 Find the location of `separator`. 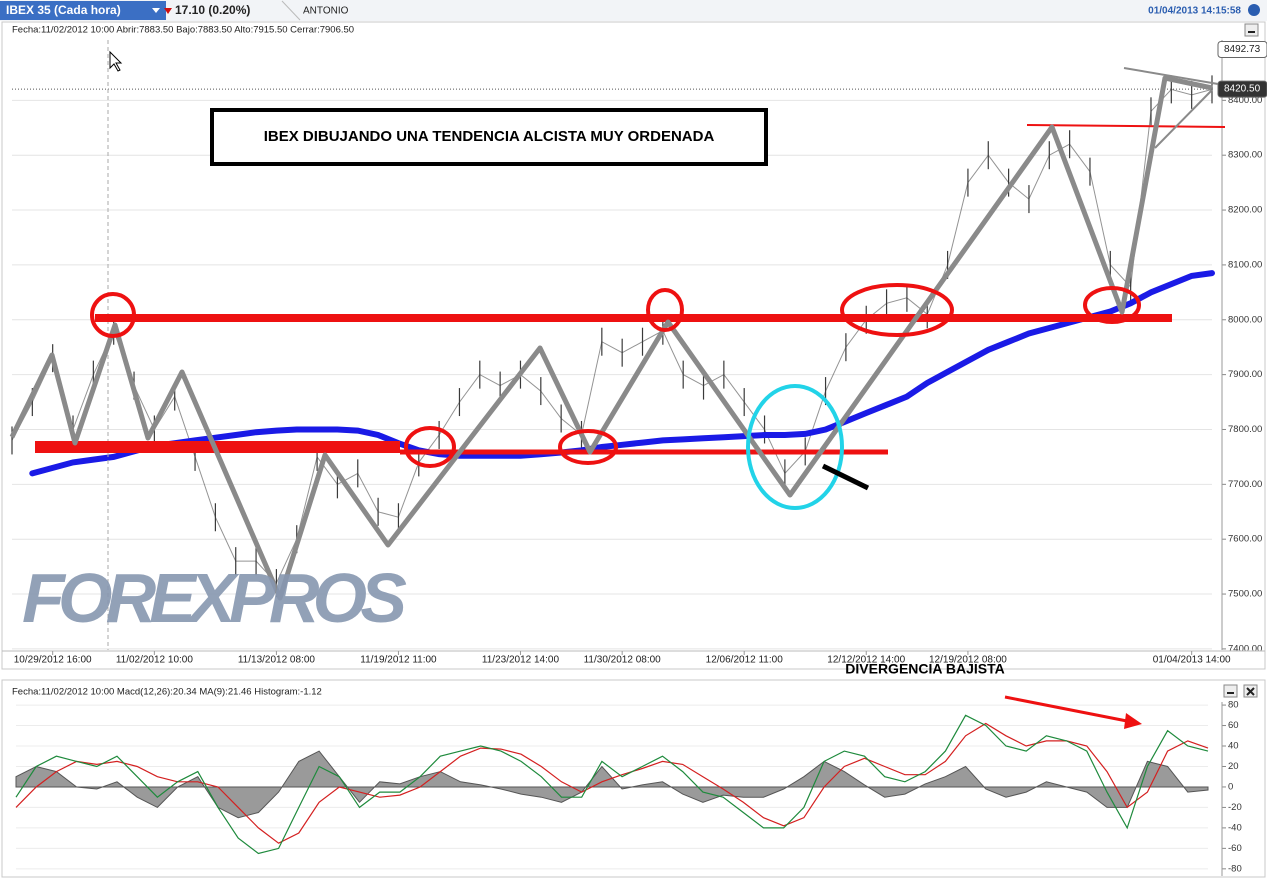

separator is located at coordinates (291, 10).